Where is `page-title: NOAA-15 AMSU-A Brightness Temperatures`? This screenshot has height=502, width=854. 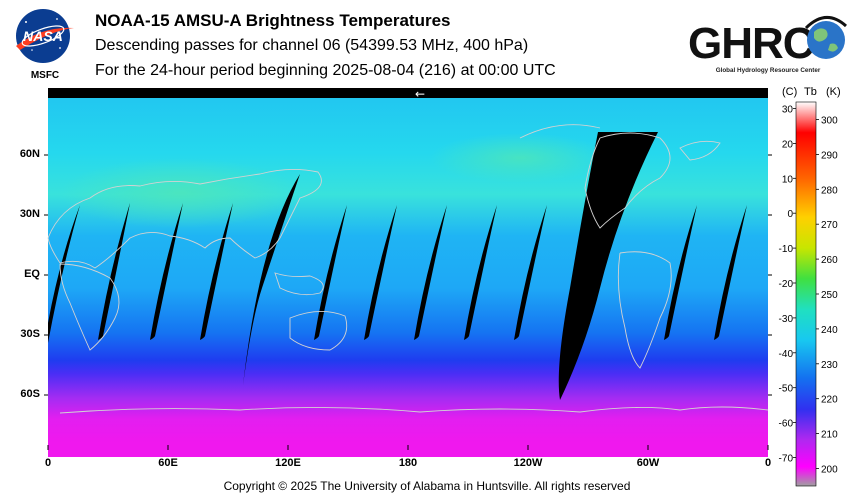
page-title: NOAA-15 AMSU-A Brightness Temperatures is located at coordinates (273, 20).